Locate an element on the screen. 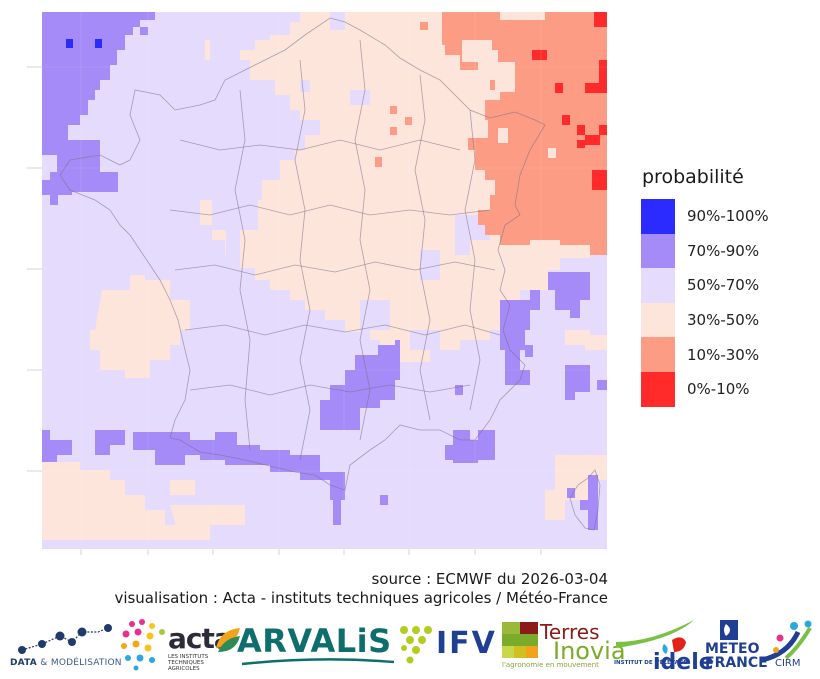 This screenshot has width=820, height=679. legend-title: probabilité is located at coordinates (693, 177).